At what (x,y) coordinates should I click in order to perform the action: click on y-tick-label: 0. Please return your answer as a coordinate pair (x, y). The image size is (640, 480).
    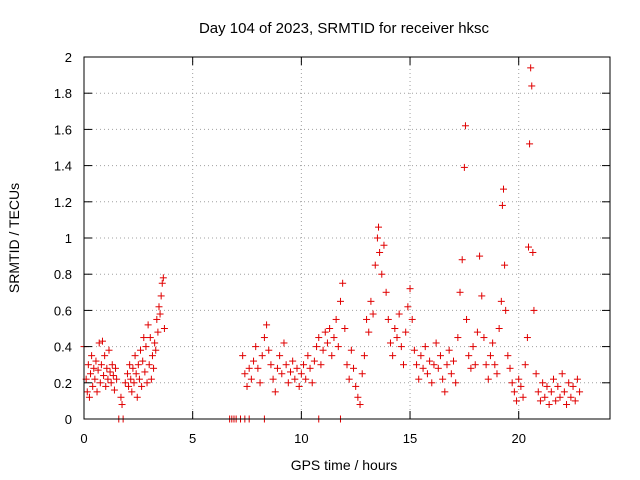
    Looking at the image, I should click on (68, 419).